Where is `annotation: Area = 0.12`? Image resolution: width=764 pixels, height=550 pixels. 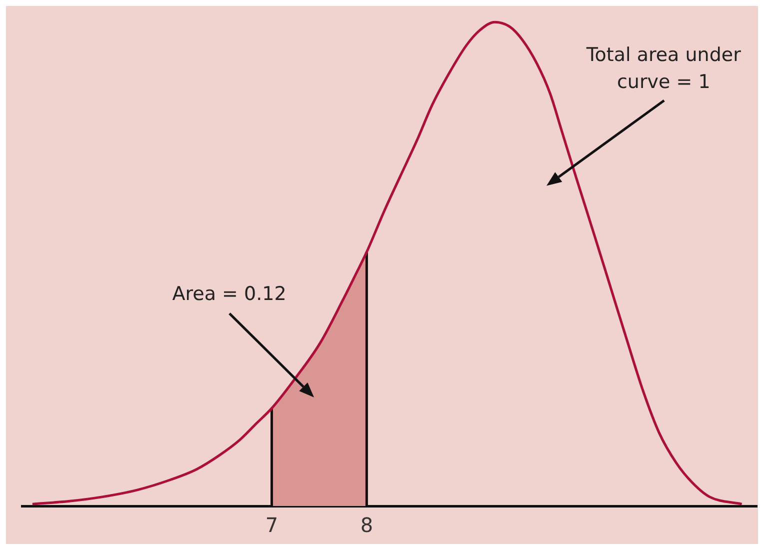 annotation: Area = 0.12 is located at coordinates (229, 295).